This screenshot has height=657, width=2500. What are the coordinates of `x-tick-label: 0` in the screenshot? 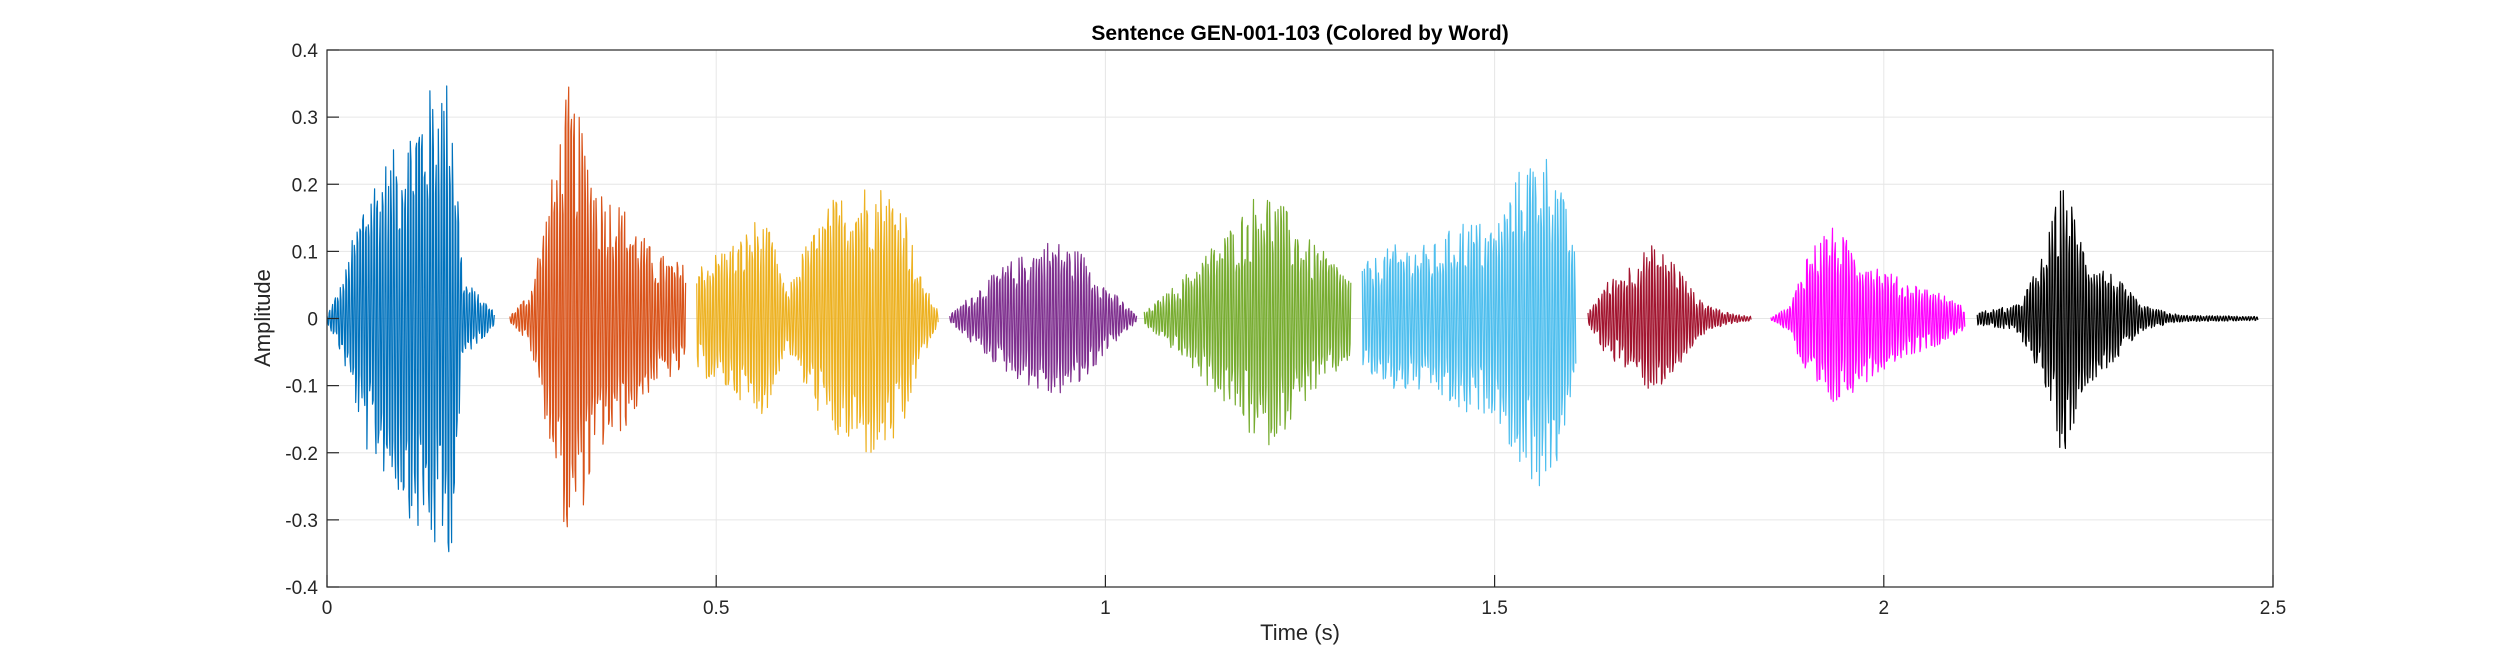 It's located at (327, 608).